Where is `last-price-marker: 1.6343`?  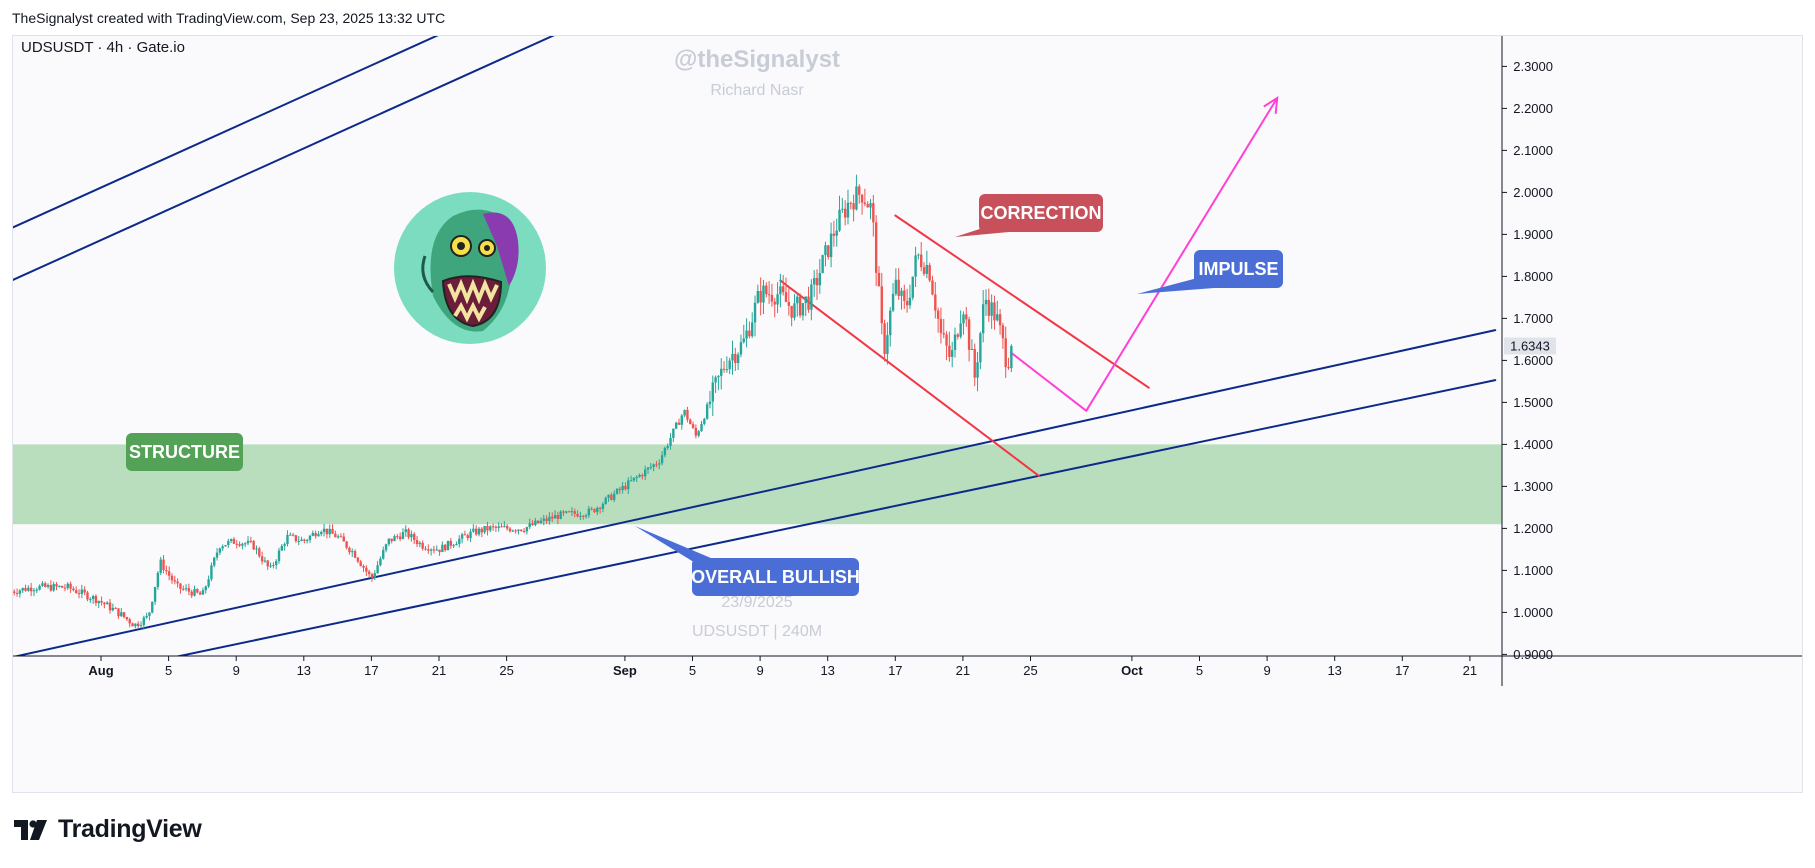
last-price-marker: 1.6343 is located at coordinates (1530, 346).